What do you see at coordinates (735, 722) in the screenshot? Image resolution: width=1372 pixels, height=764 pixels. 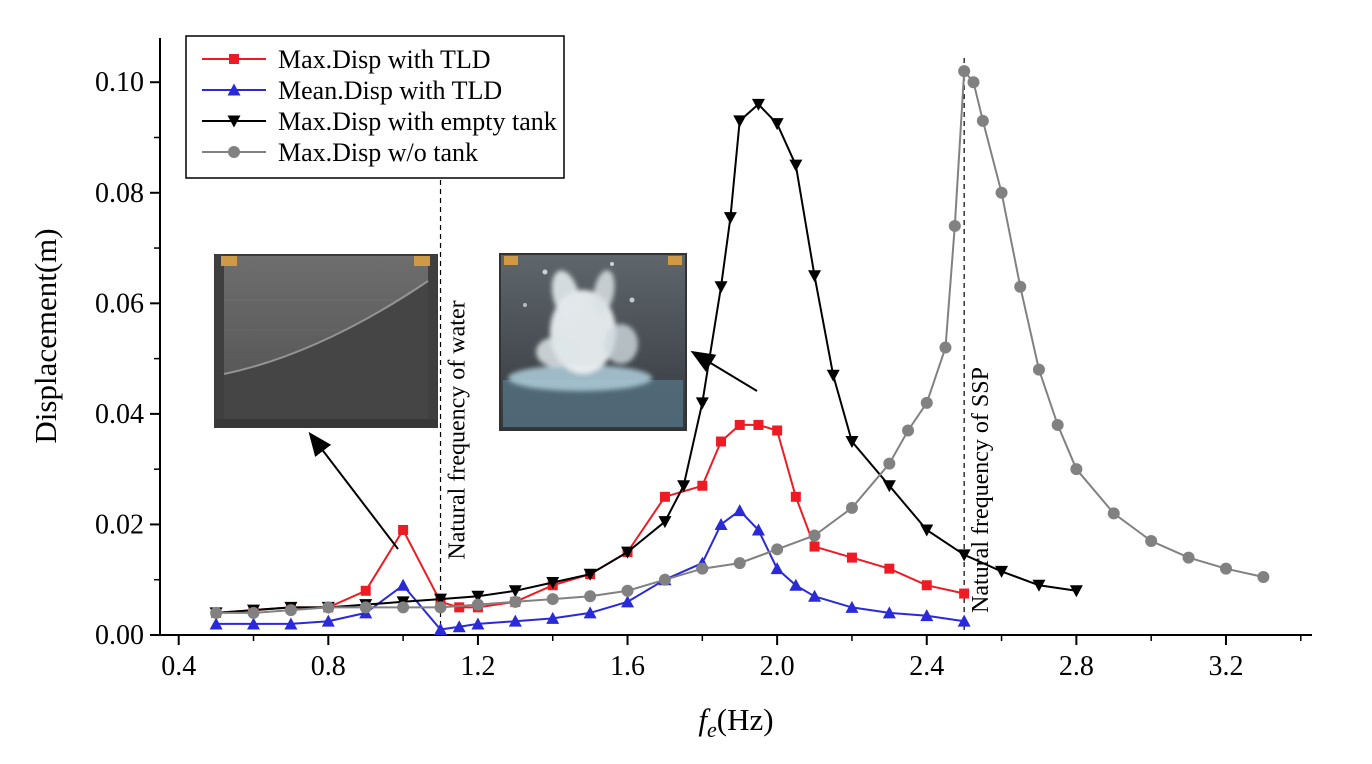 I see `x-axis-label: fe(Hz)` at bounding box center [735, 722].